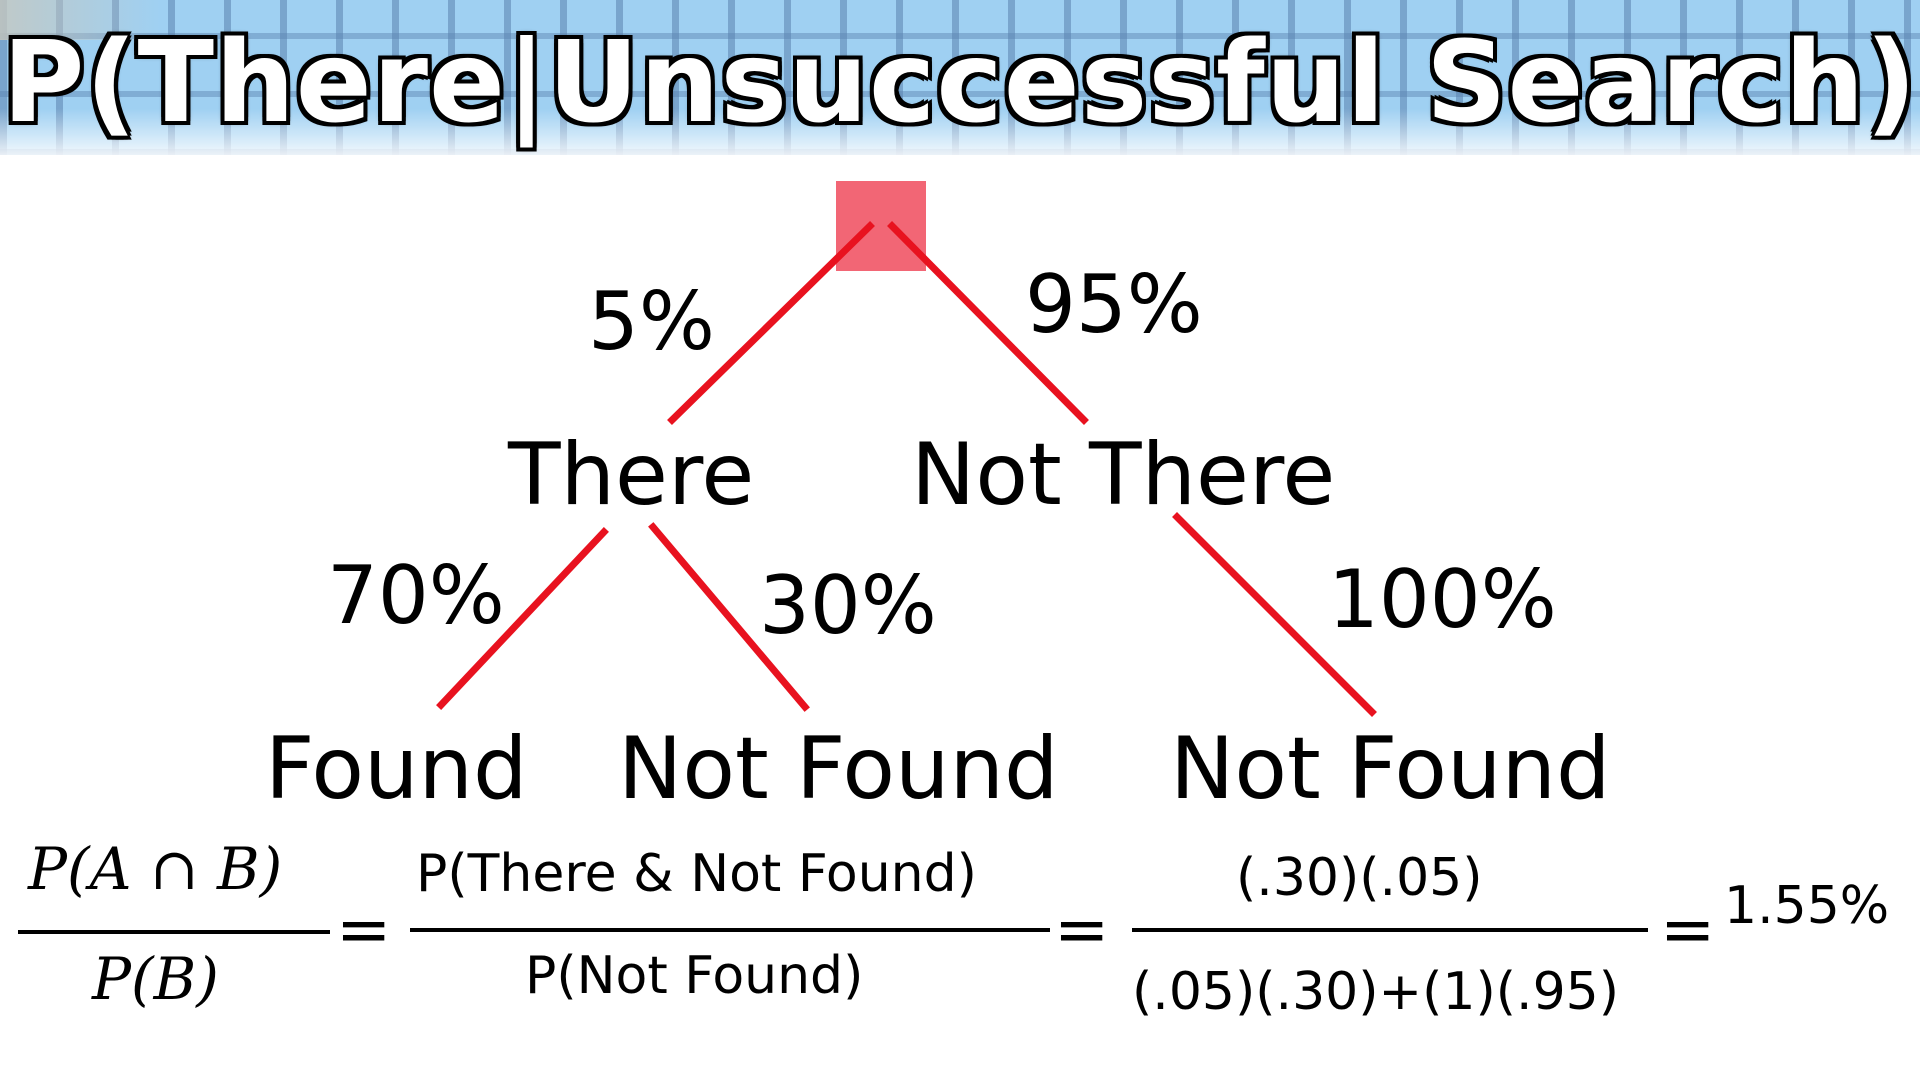 The width and height of the screenshot is (1920, 1080). Describe the element at coordinates (881, 226) in the screenshot. I see `tree-root-node` at that location.